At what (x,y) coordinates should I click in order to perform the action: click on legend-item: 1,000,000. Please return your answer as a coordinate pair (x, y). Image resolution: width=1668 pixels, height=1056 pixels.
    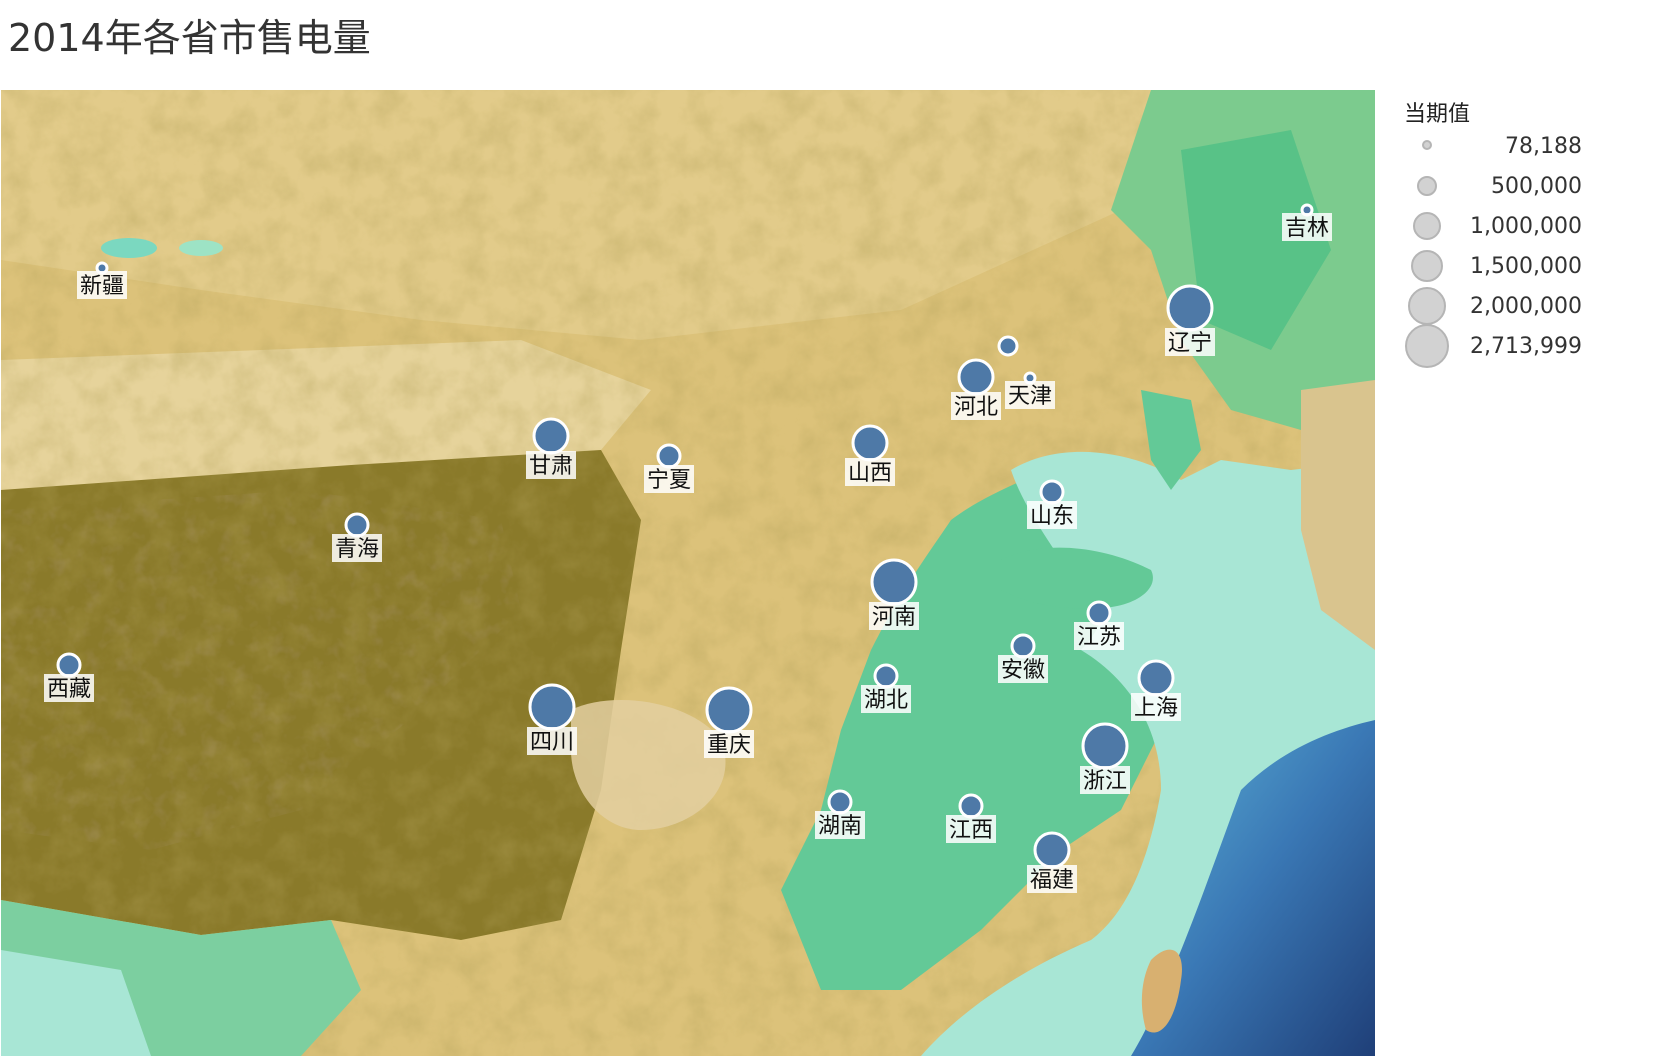
    Looking at the image, I should click on (1487, 226).